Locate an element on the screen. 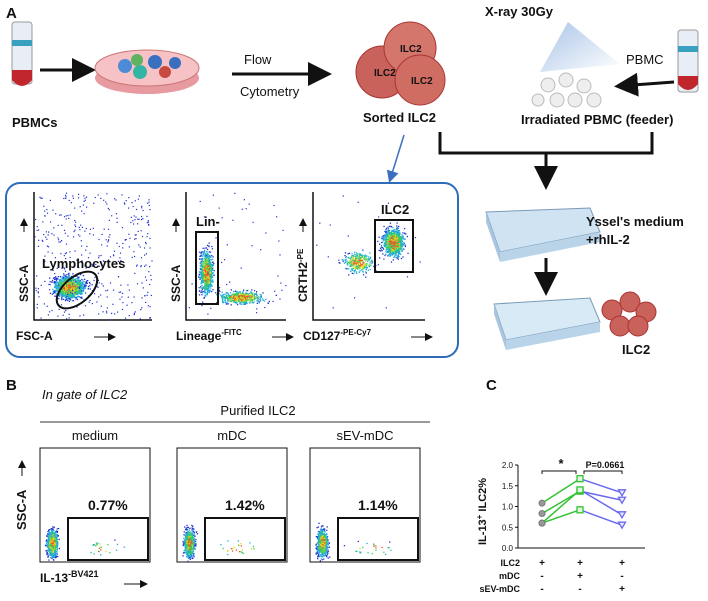  y-label-main: SSC-A is located at coordinates (176, 283).